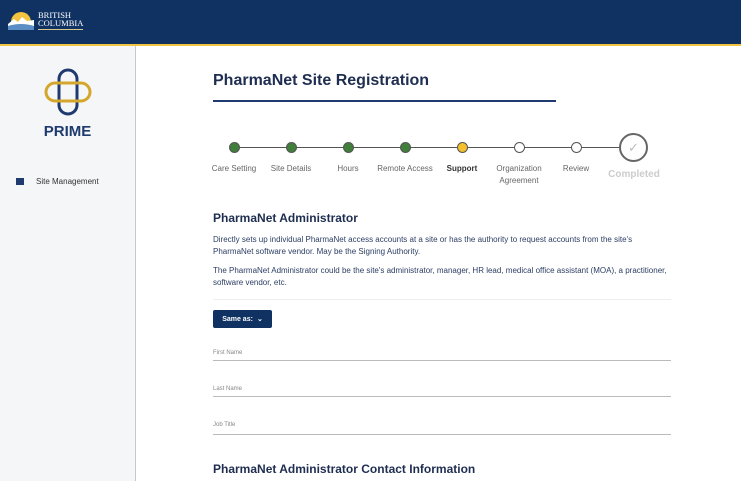 Image resolution: width=741 pixels, height=481 pixels. Describe the element at coordinates (21, 21) in the screenshot. I see `sun-mountain-icon` at that location.